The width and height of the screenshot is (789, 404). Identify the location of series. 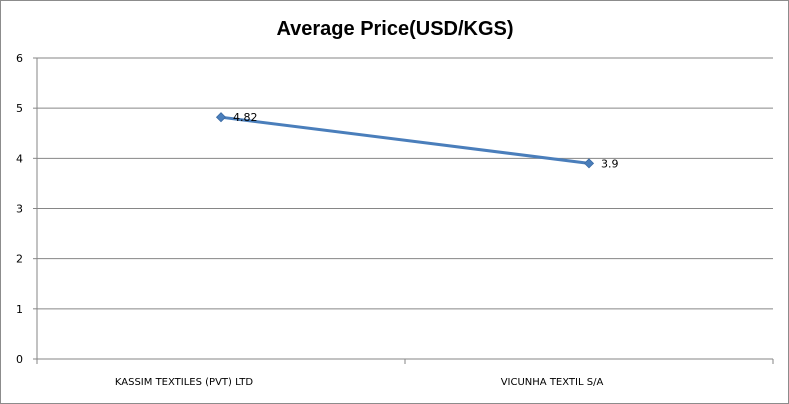
(405, 140).